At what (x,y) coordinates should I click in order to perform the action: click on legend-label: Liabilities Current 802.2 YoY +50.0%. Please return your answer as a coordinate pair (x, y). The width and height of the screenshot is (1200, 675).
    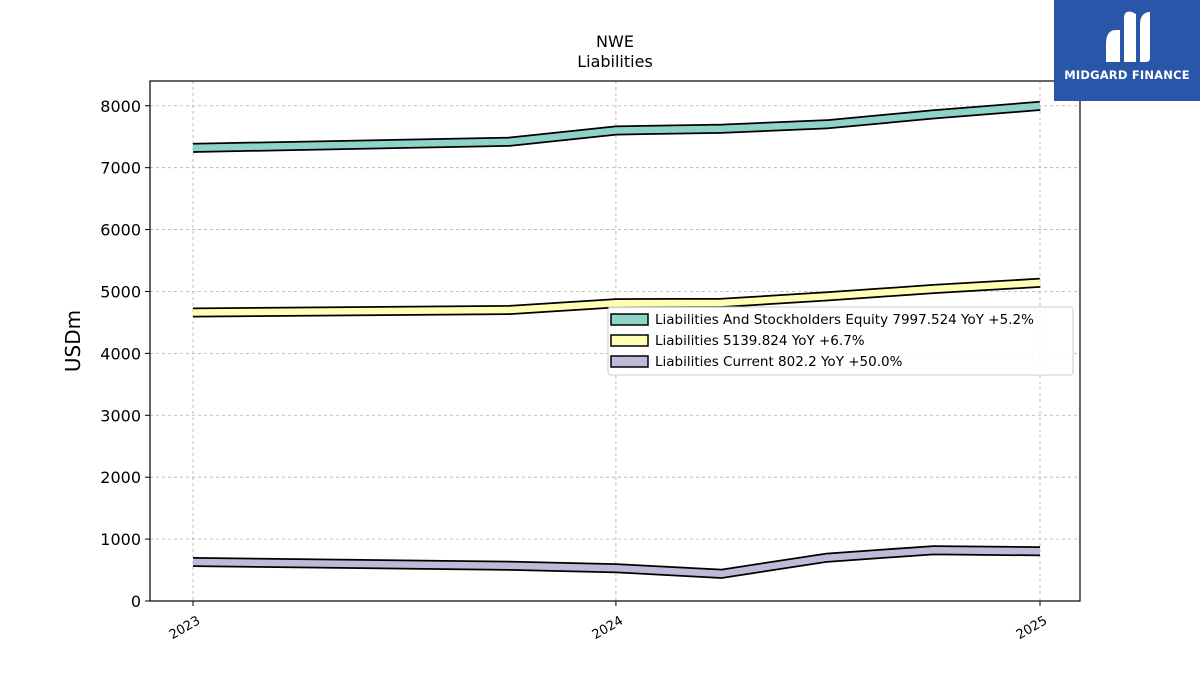
    Looking at the image, I should click on (779, 362).